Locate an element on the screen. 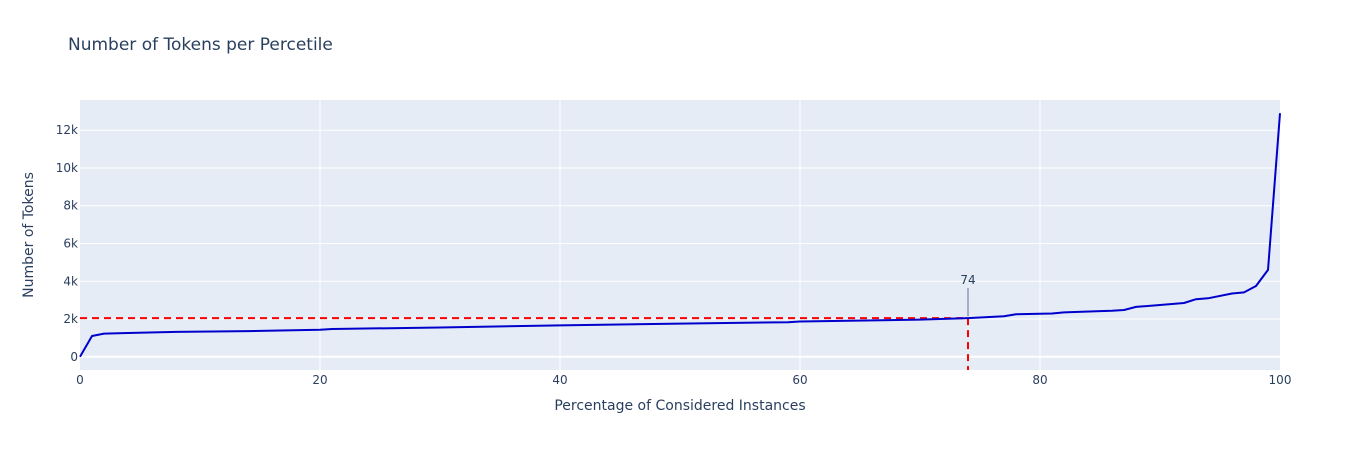 The height and width of the screenshot is (450, 1360). y-tick-label: 12k is located at coordinates (67, 130).